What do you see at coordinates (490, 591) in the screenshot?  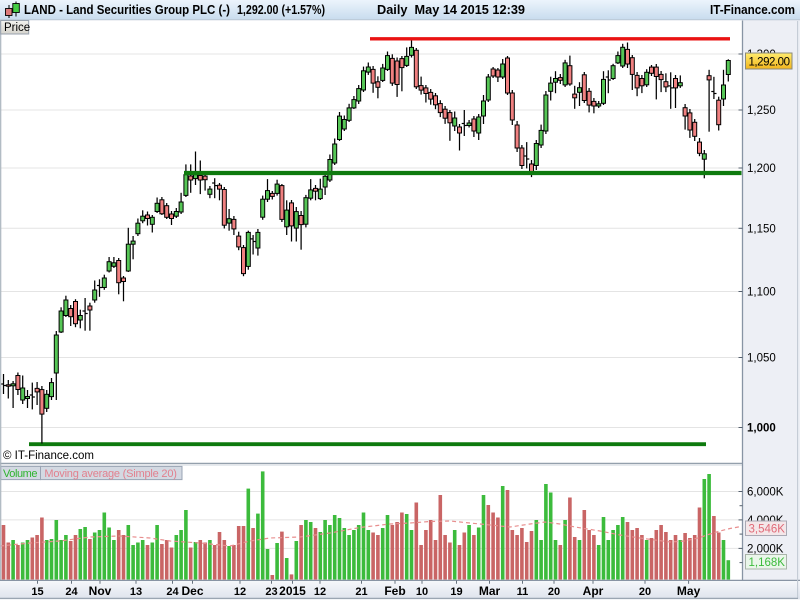 I see `svg-text: Mar` at bounding box center [490, 591].